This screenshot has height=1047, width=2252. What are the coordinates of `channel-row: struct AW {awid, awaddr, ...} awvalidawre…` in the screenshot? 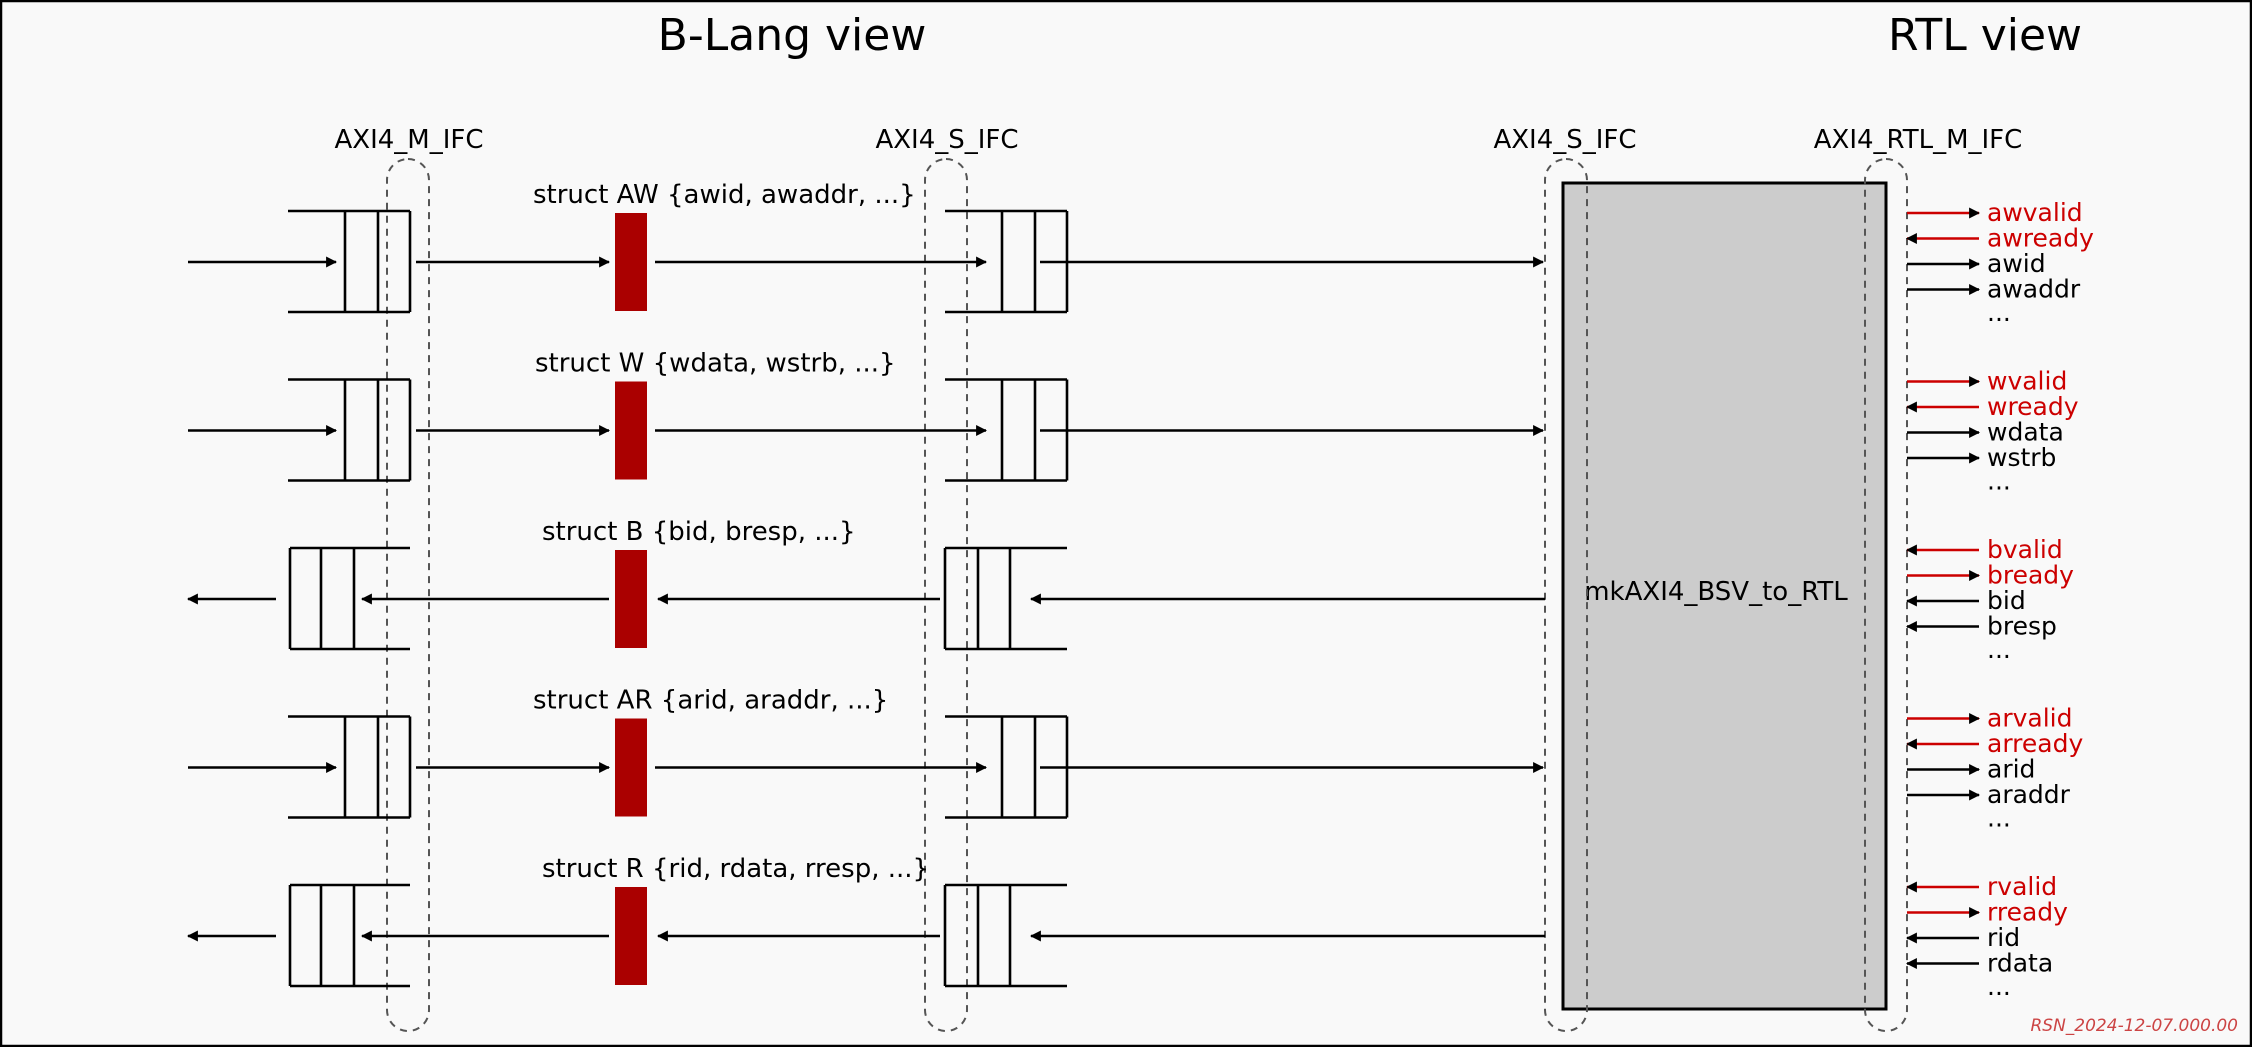 It's located at (1141, 253).